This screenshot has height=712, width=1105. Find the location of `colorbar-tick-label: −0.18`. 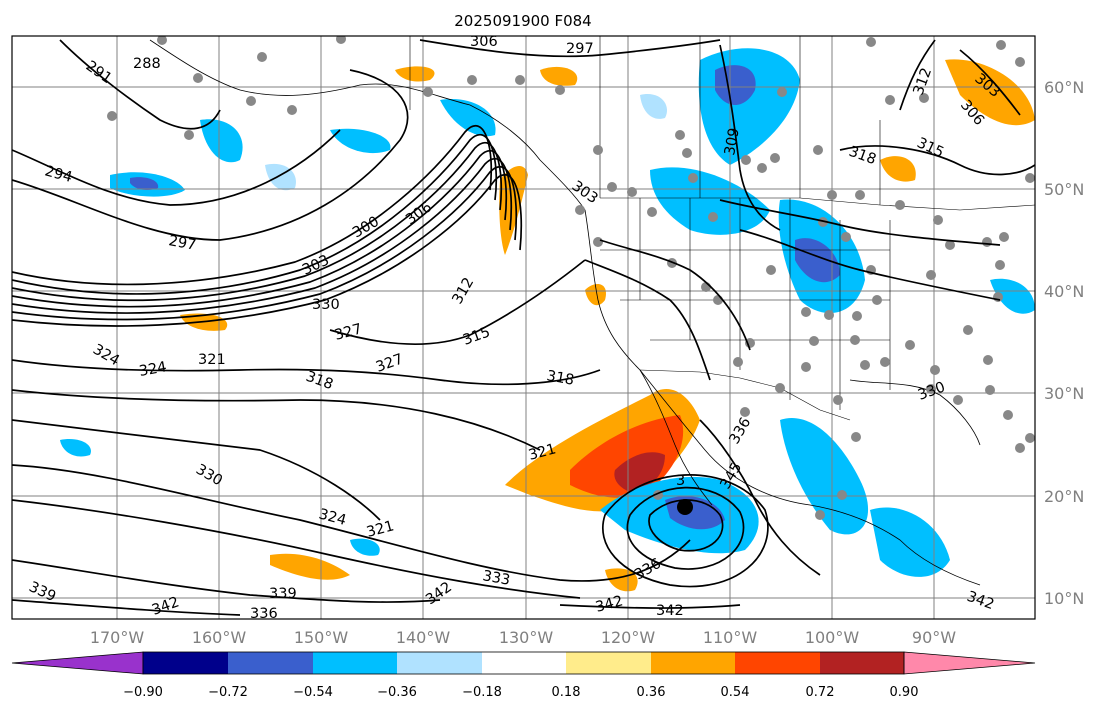

colorbar-tick-label: −0.18 is located at coordinates (482, 692).